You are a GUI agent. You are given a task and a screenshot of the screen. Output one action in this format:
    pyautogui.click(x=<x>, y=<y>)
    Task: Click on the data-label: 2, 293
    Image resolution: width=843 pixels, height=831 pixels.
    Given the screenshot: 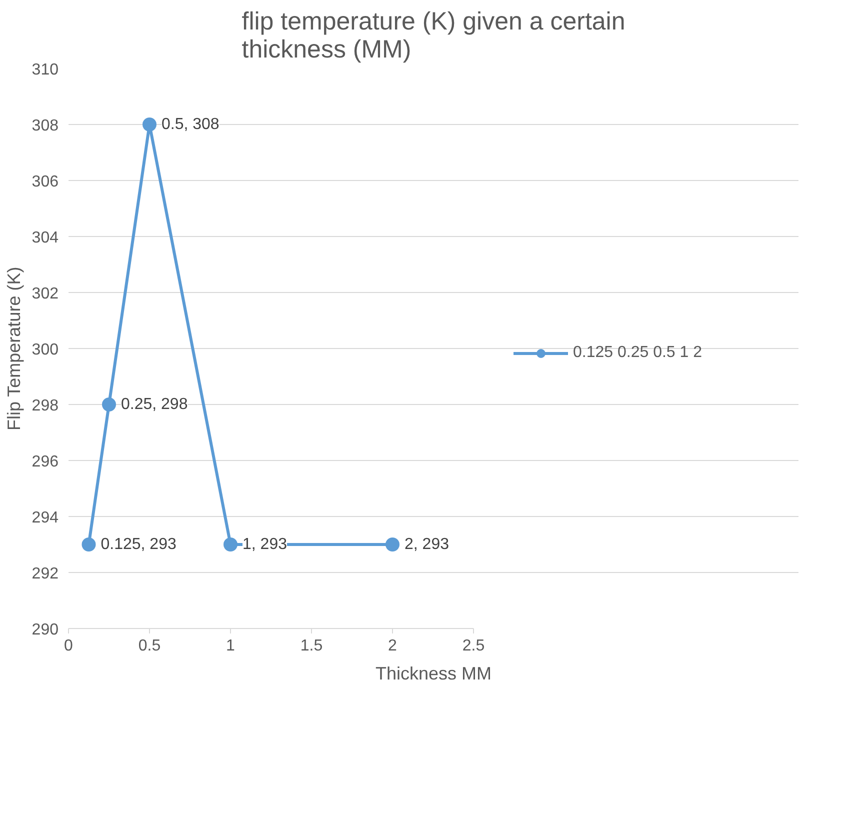 What is the action you would take?
    pyautogui.click(x=427, y=544)
    